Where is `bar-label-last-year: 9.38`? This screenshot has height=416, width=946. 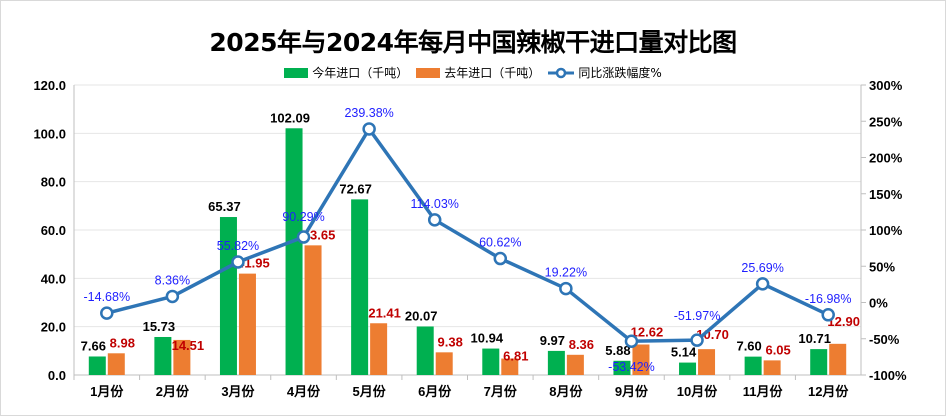
bar-label-last-year: 9.38 is located at coordinates (450, 341).